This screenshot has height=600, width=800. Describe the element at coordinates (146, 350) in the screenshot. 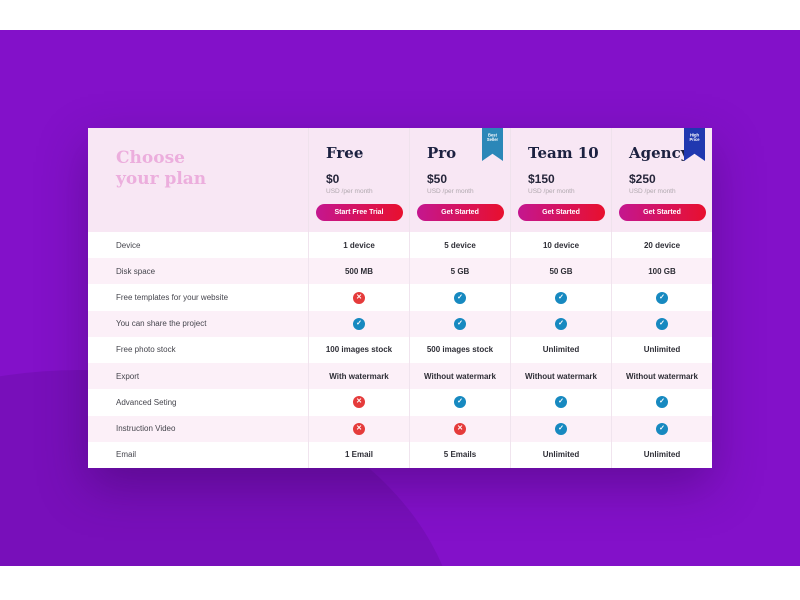

I see `feature-label: Free photo stock` at that location.